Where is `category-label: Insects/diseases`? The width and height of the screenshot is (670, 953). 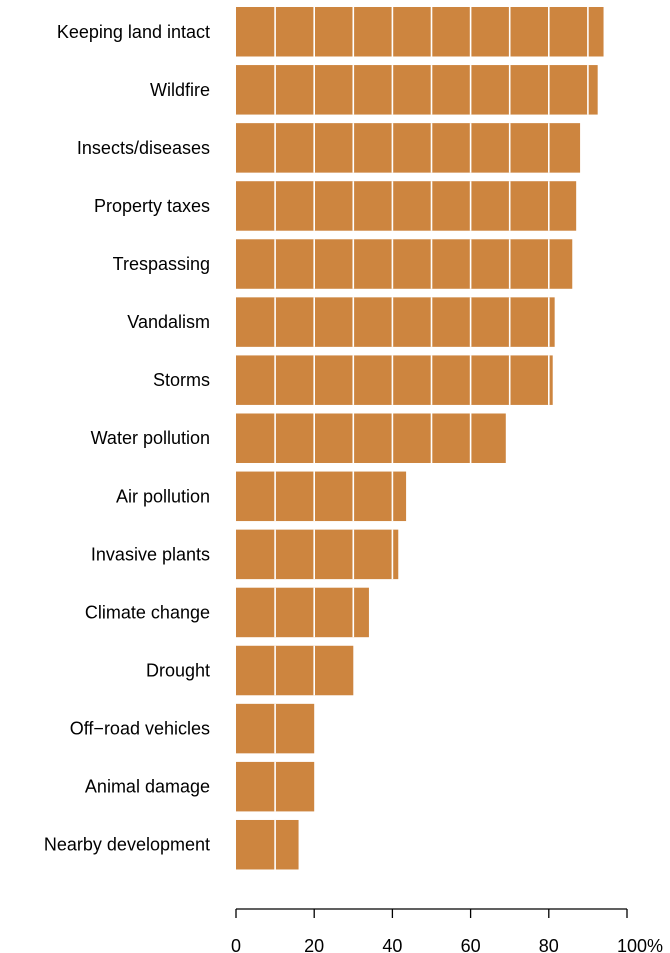
category-label: Insects/diseases is located at coordinates (143, 148).